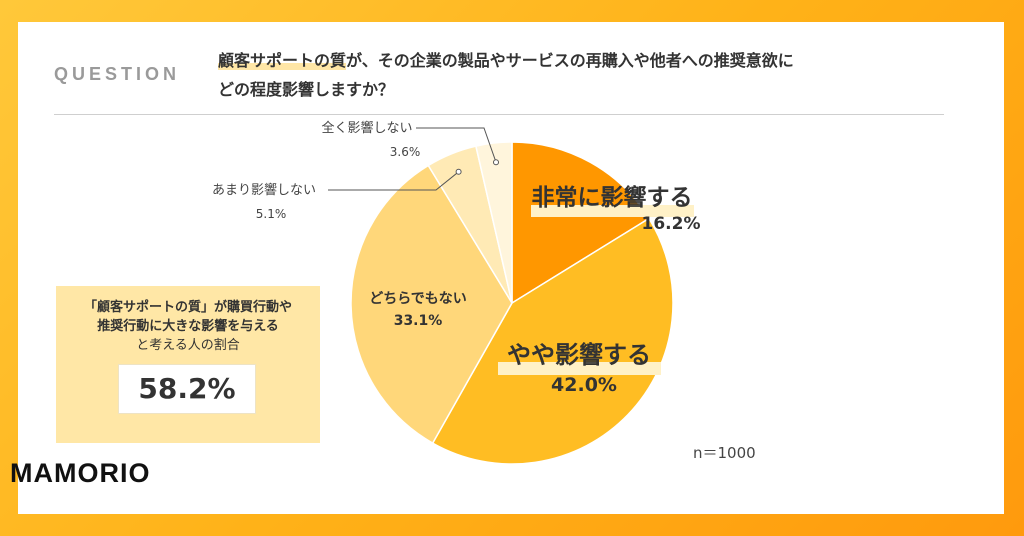  I want to click on value-label-2: 42.0%, so click(584, 385).